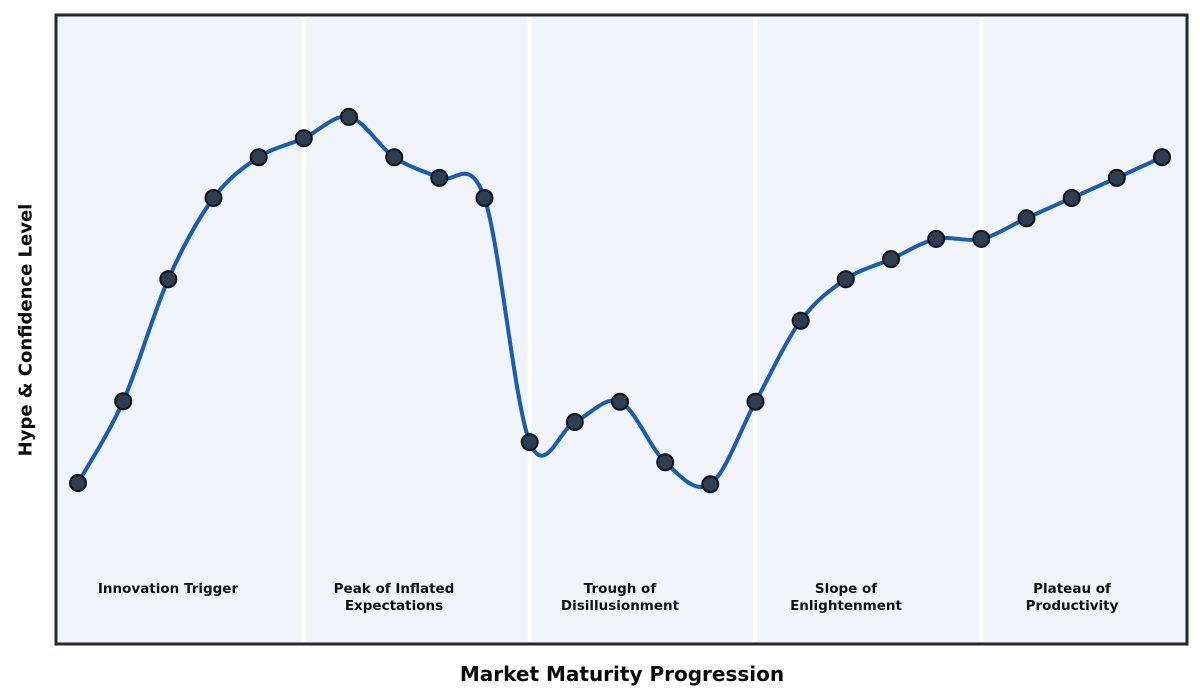  Describe the element at coordinates (26, 330) in the screenshot. I see `y-axis-label: Hype & Confidence Level` at that location.